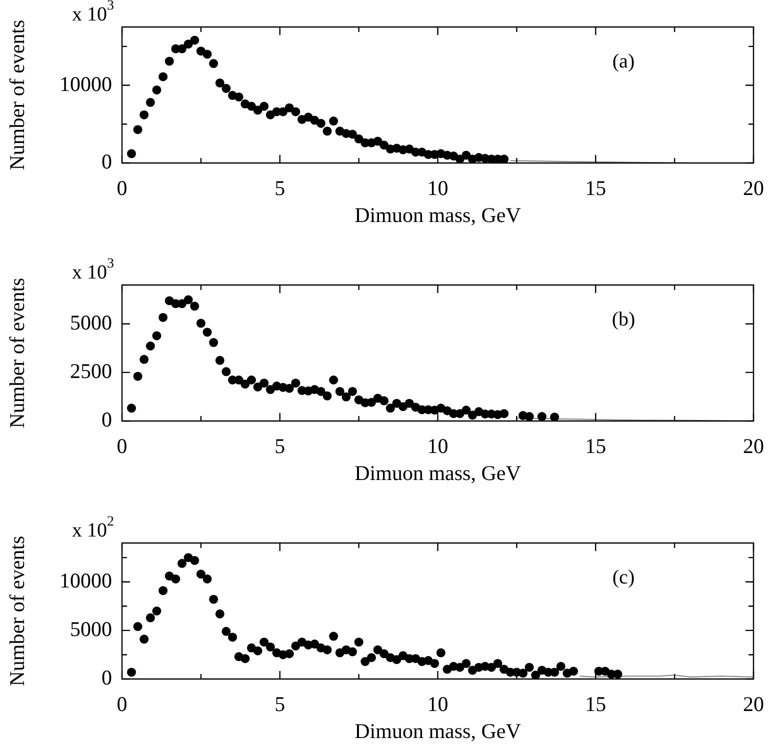 The width and height of the screenshot is (778, 744). I want to click on annotation: (b), so click(624, 319).